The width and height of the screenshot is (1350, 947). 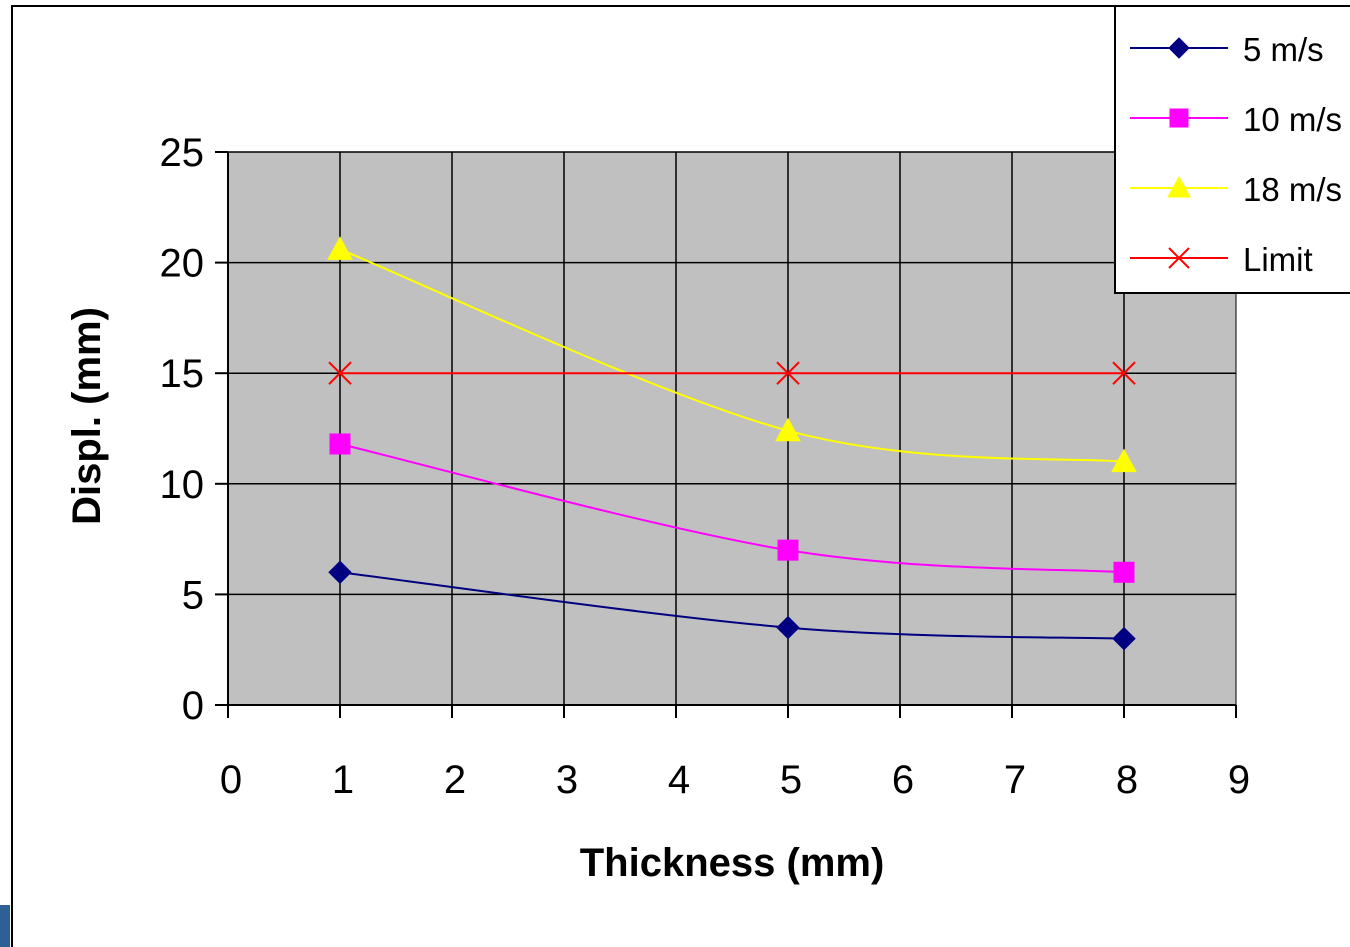 I want to click on y-tick-label: 0, so click(x=193, y=706).